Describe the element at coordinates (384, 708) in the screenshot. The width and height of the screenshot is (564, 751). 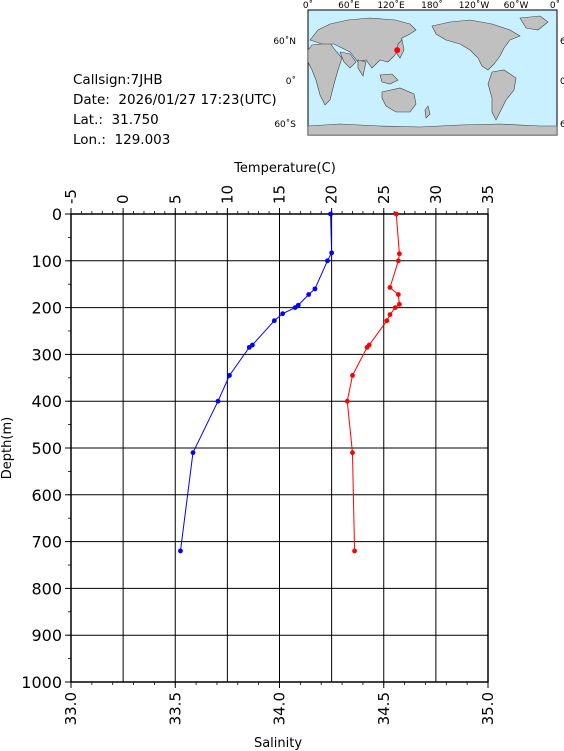
I see `x-bottom-tick-label: 34.5` at that location.